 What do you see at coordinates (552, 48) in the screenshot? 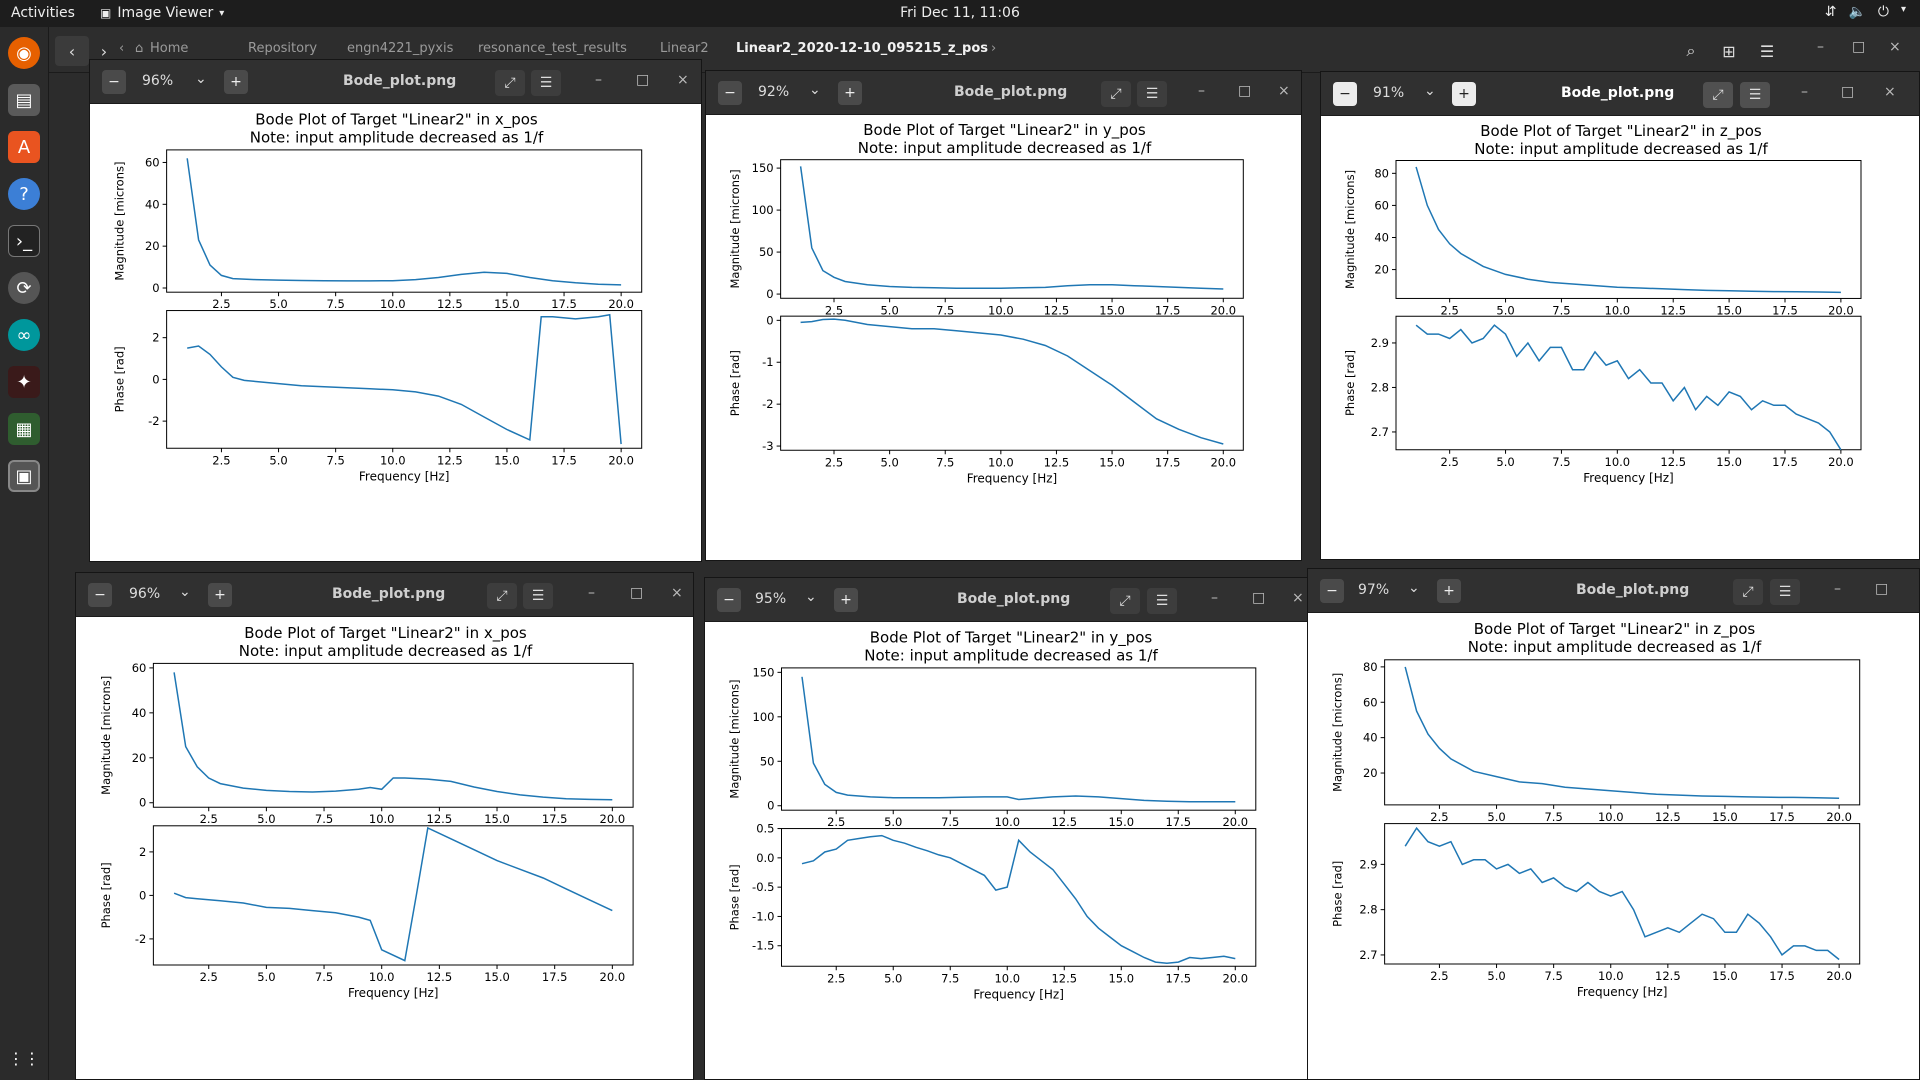
I see `breadcrumb-resonance: resonance_test_results` at bounding box center [552, 48].